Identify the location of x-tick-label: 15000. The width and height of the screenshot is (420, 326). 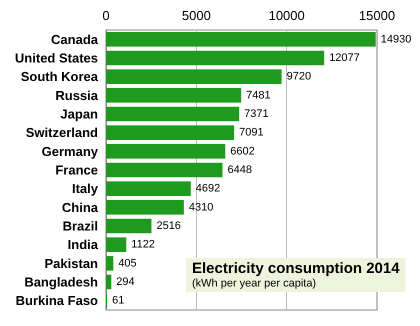
(377, 15).